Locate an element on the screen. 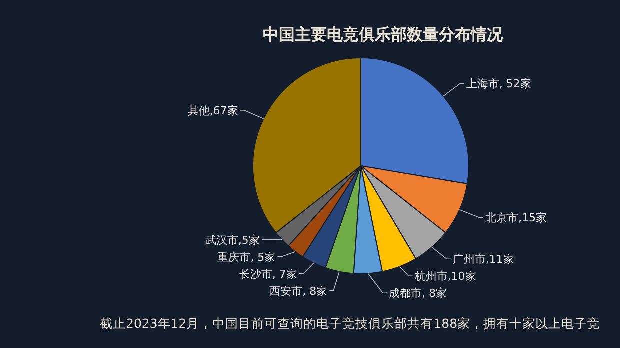  slice-label: 上海市 is located at coordinates (483, 84).